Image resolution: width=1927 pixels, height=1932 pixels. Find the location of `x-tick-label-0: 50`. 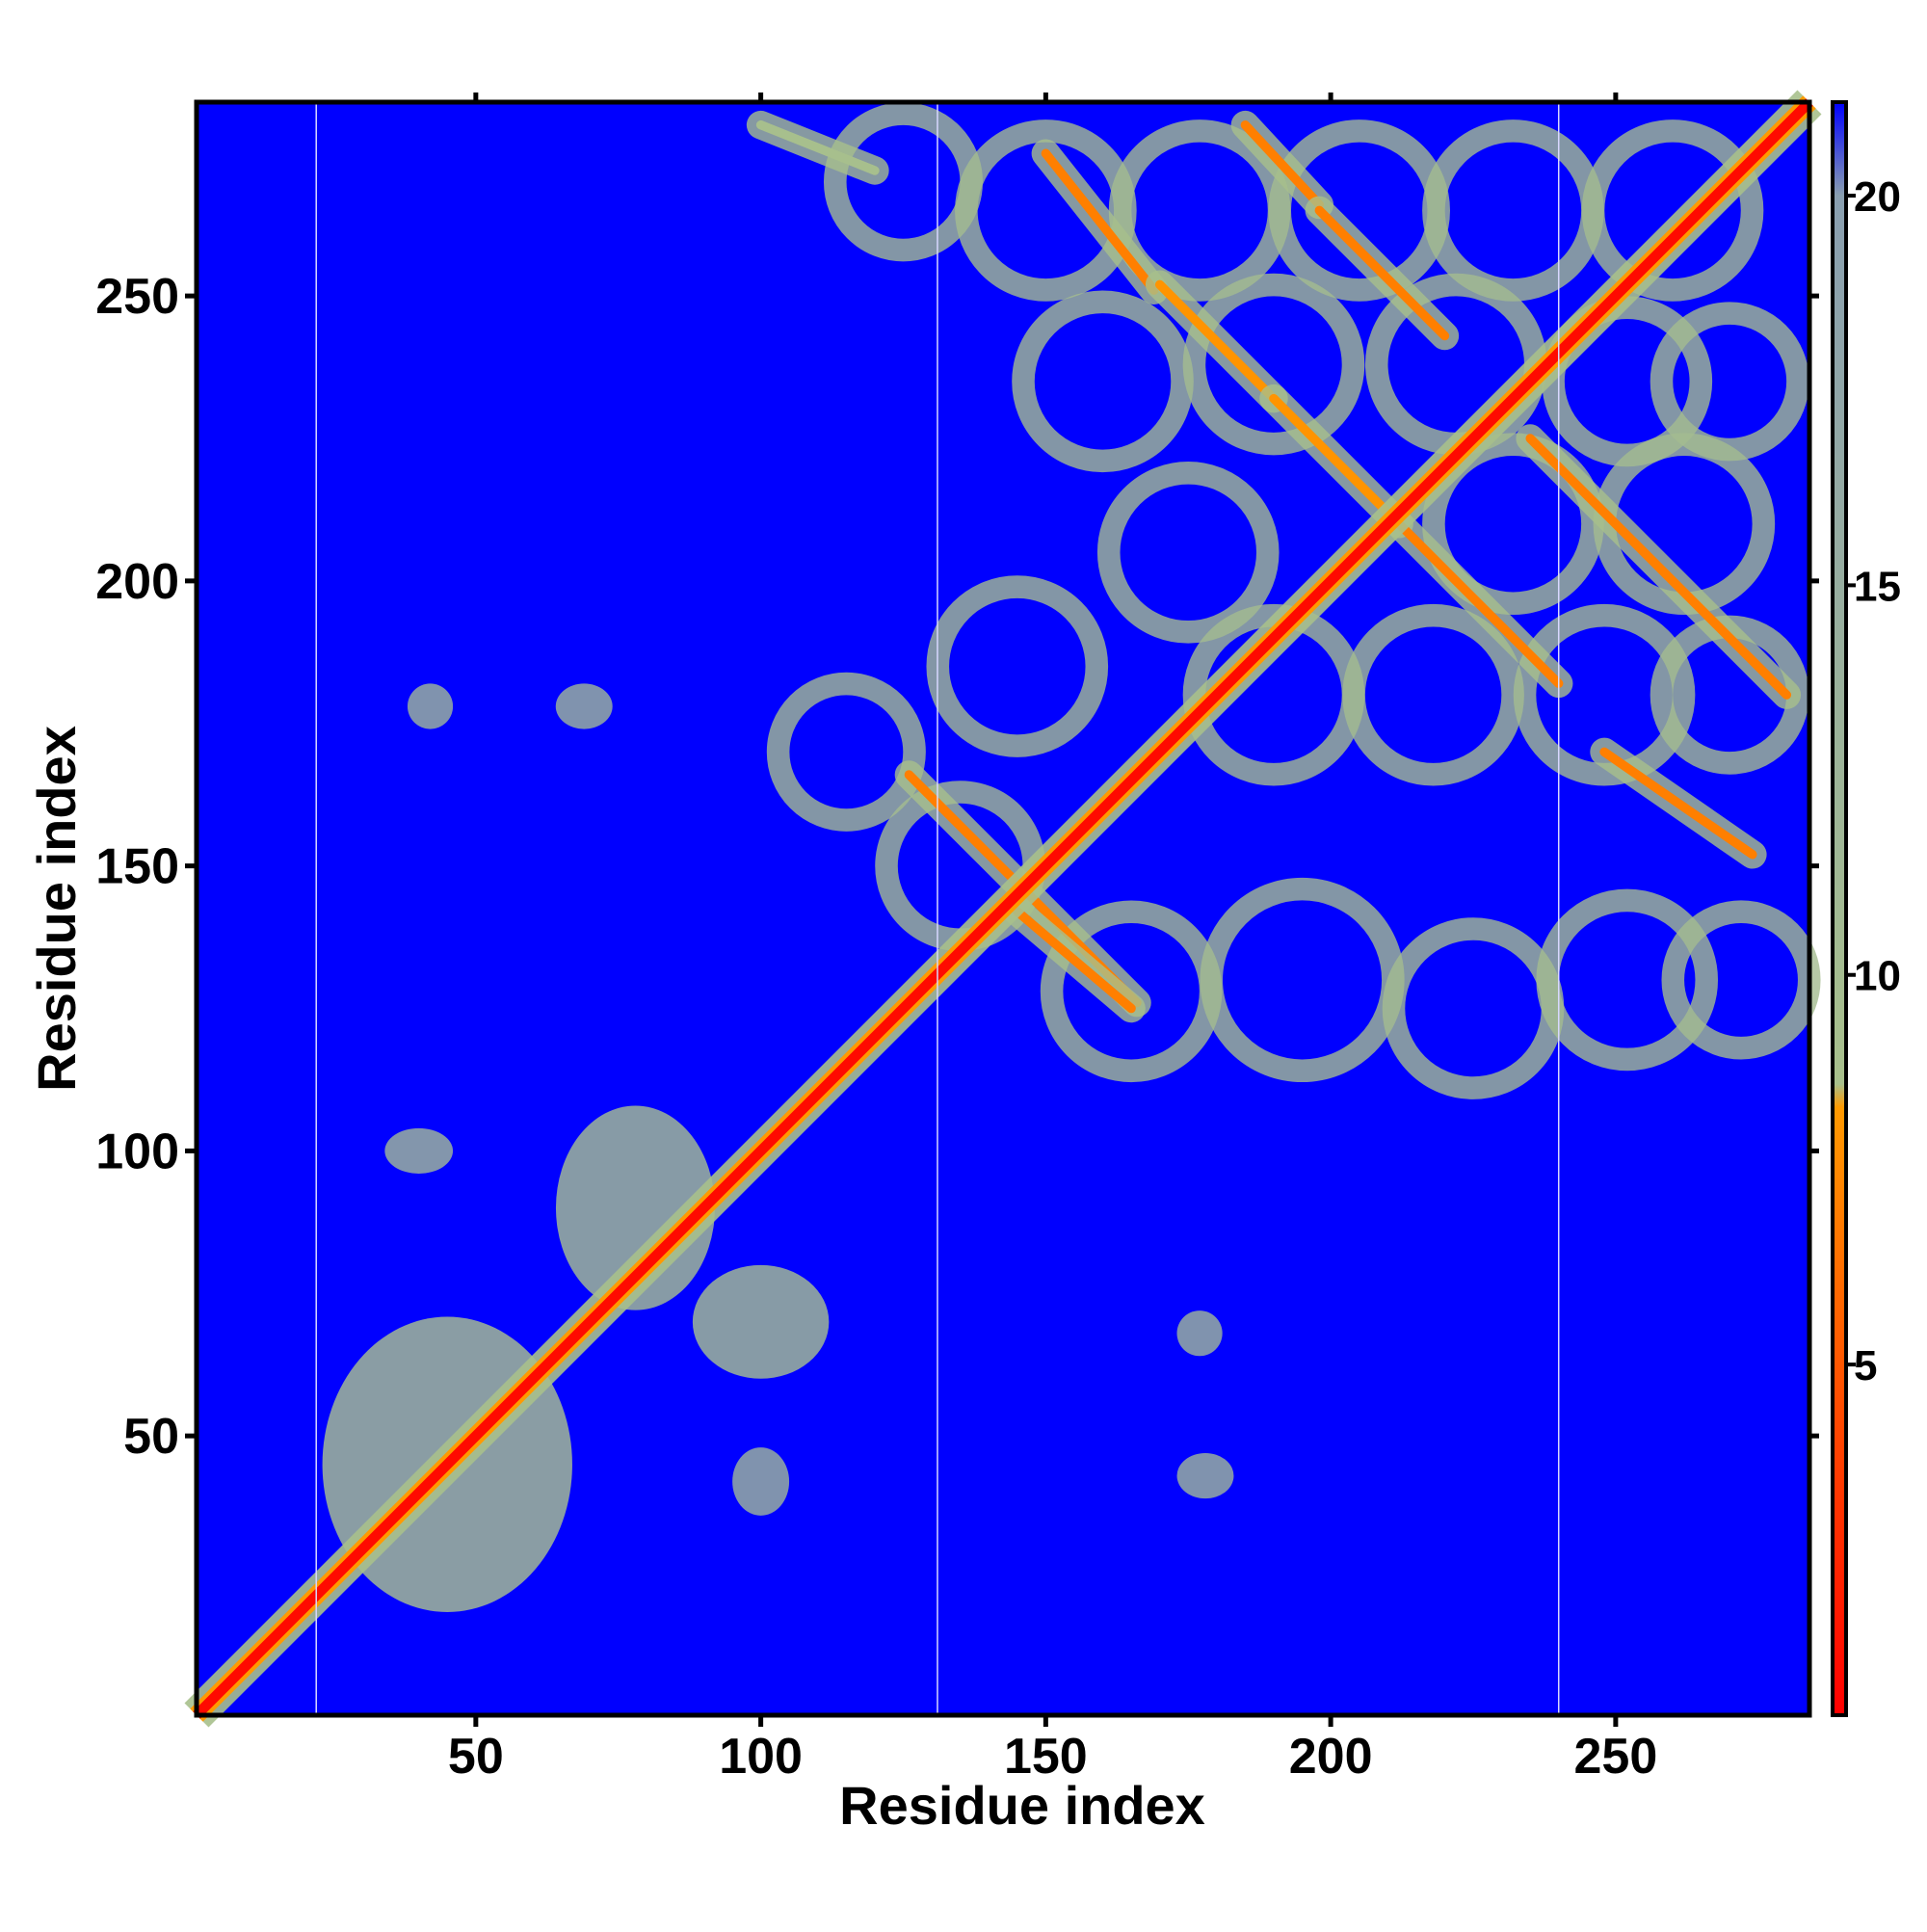

x-tick-label-0: 50 is located at coordinates (476, 1757).